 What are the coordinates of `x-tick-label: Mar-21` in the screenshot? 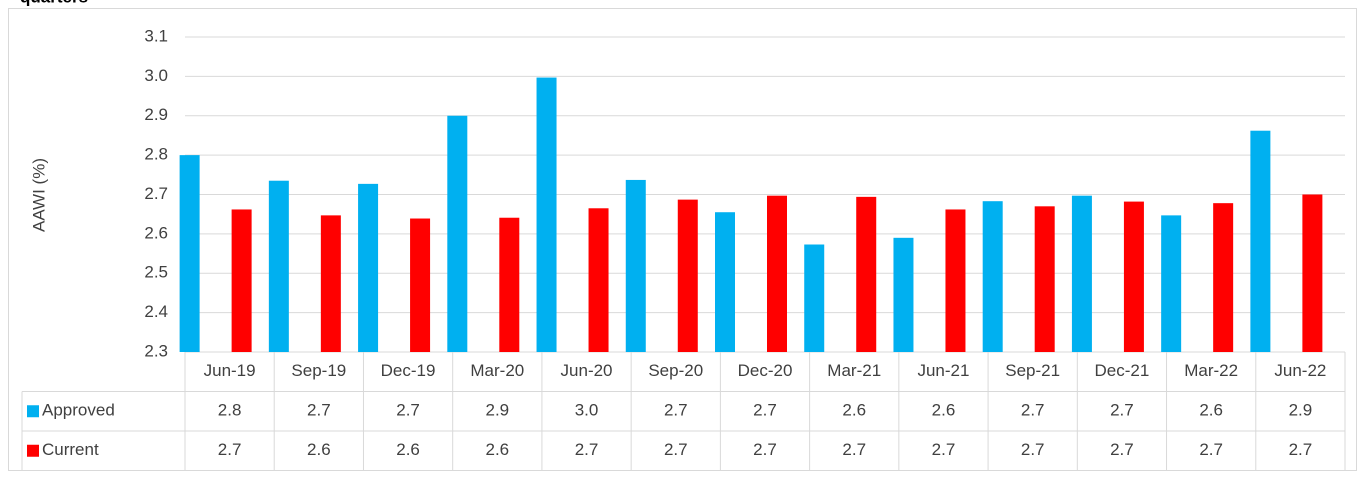 It's located at (854, 370).